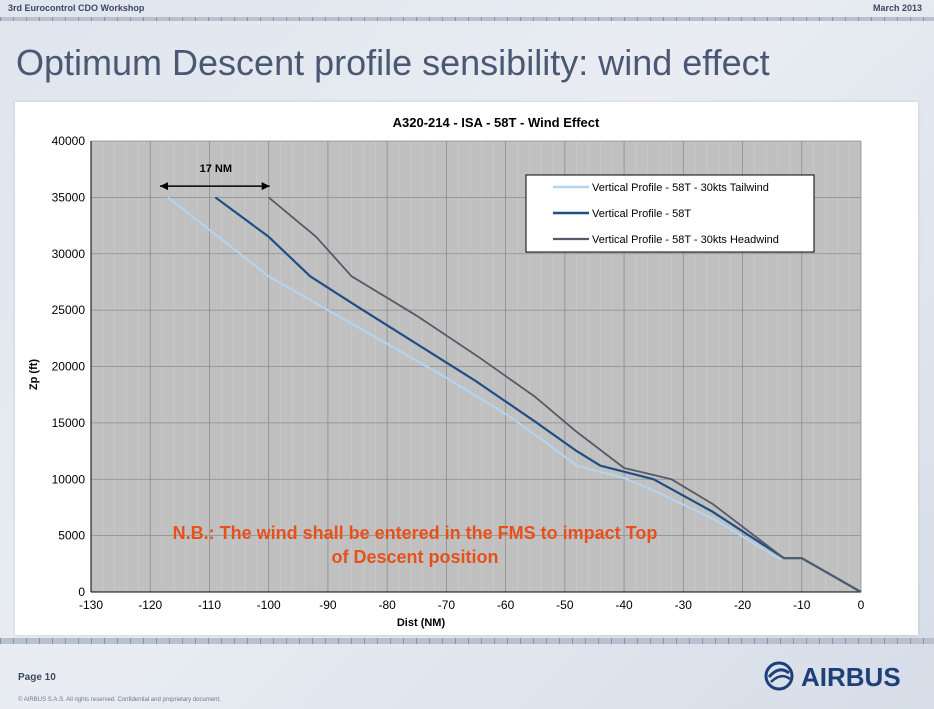  Describe the element at coordinates (216, 169) in the screenshot. I see `distance-label: 17 NM` at that location.